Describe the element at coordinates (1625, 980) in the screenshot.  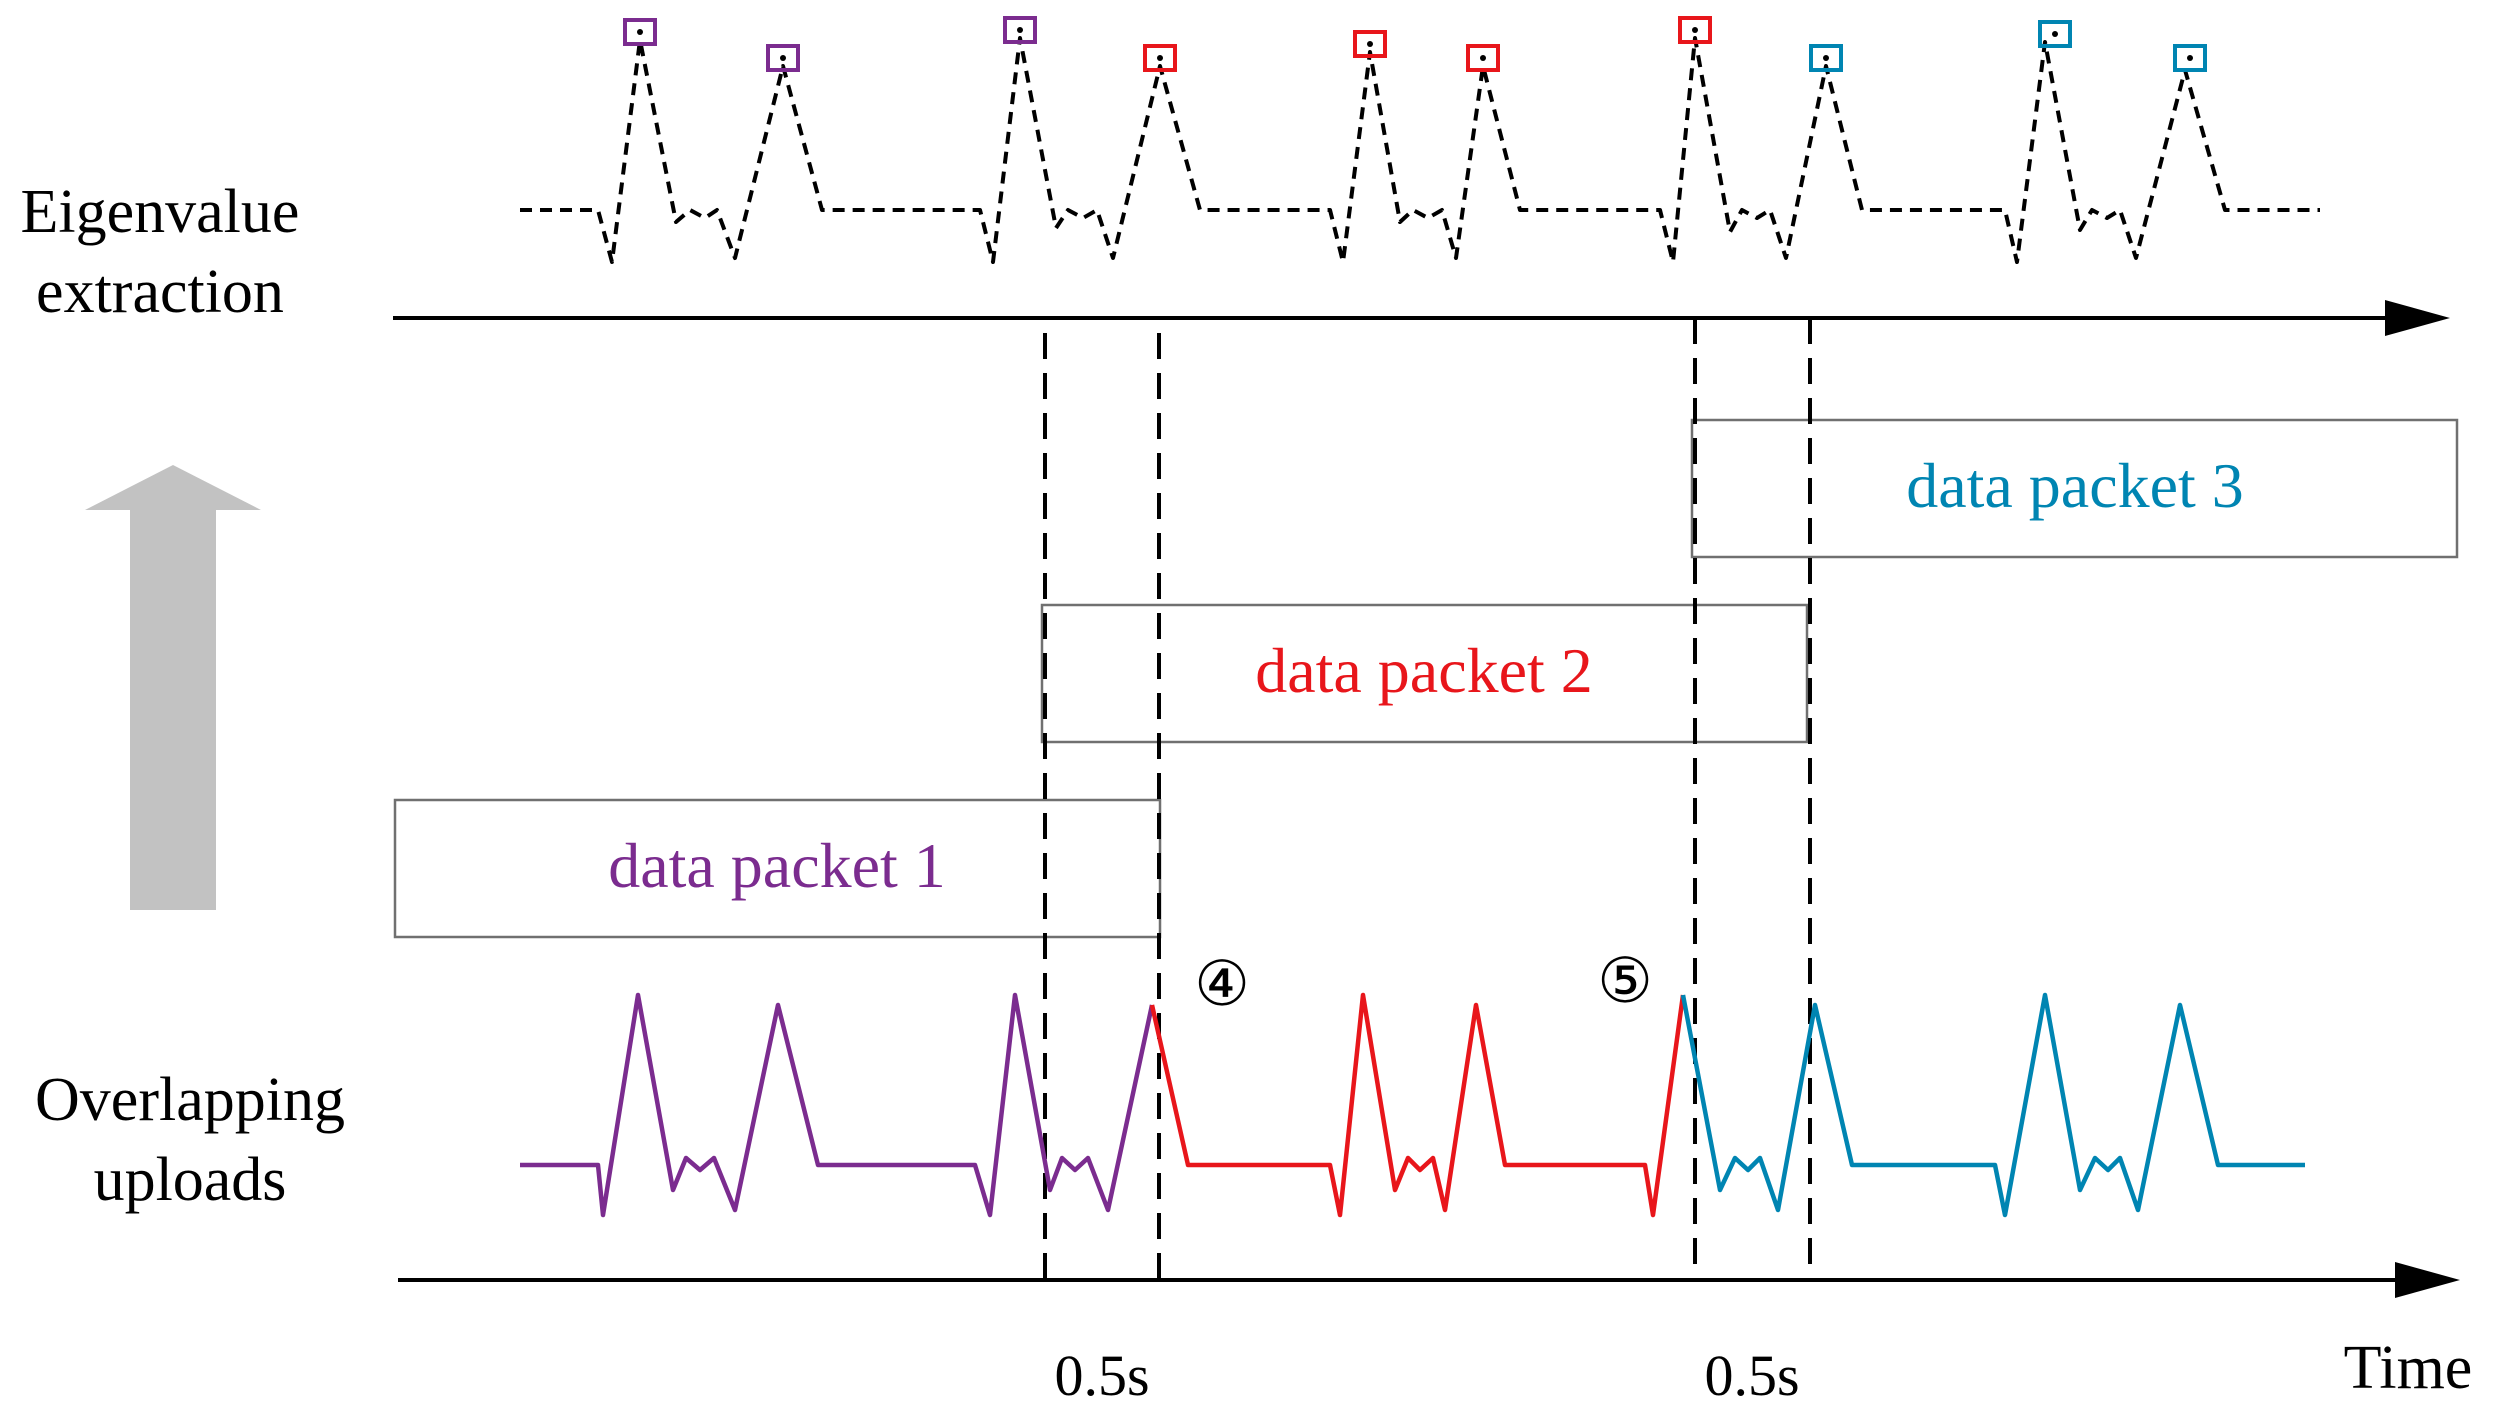
I see `overlap-marker-5: ⑤` at that location.